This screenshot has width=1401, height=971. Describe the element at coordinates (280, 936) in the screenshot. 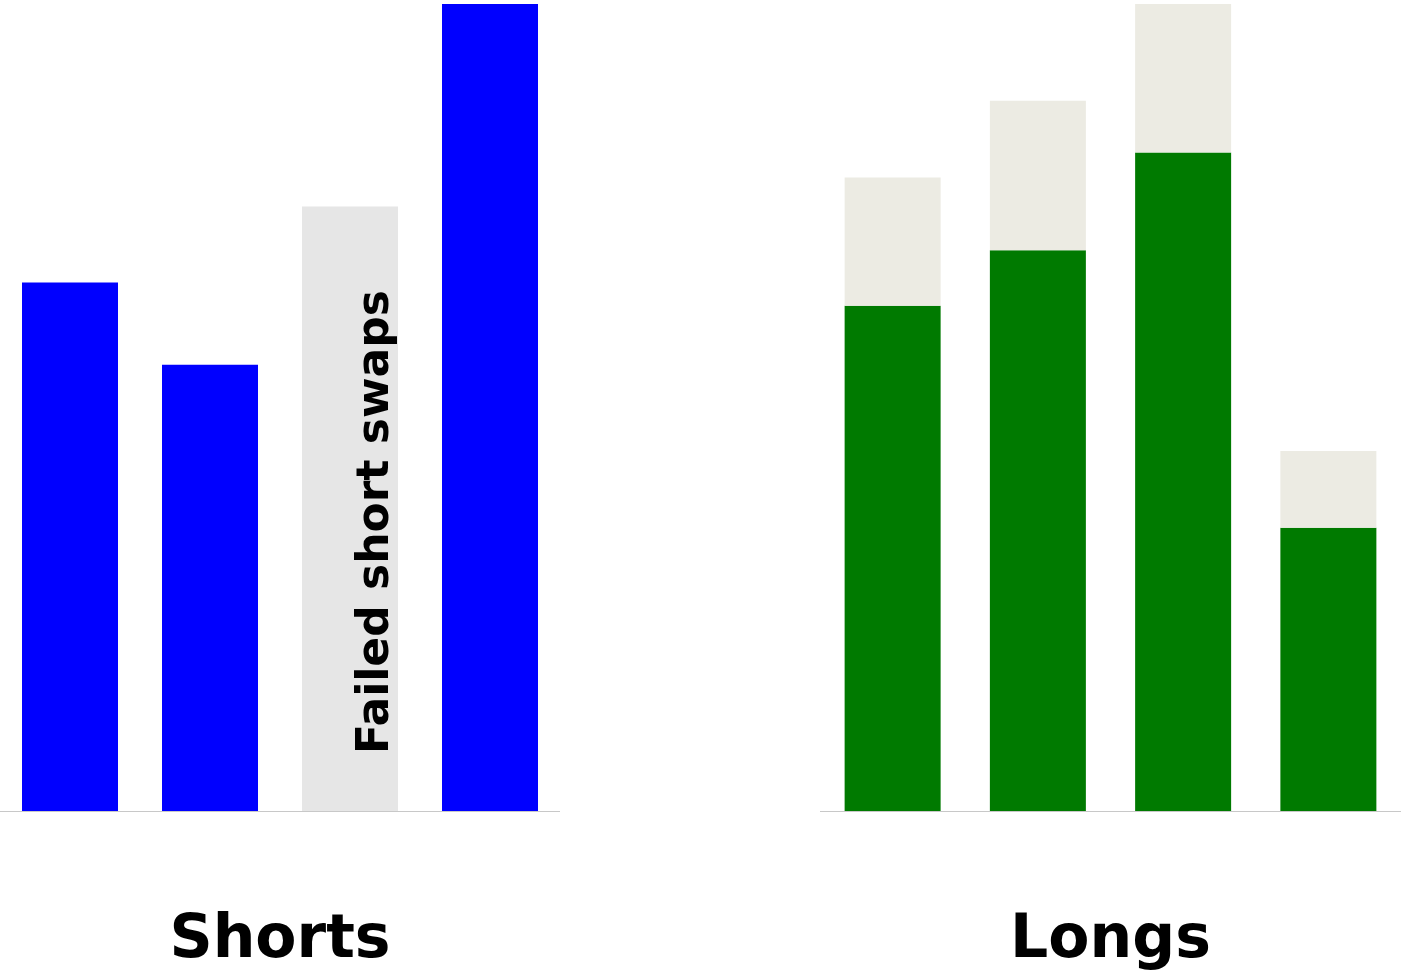

I see `x-axis-title: Shorts` at that location.